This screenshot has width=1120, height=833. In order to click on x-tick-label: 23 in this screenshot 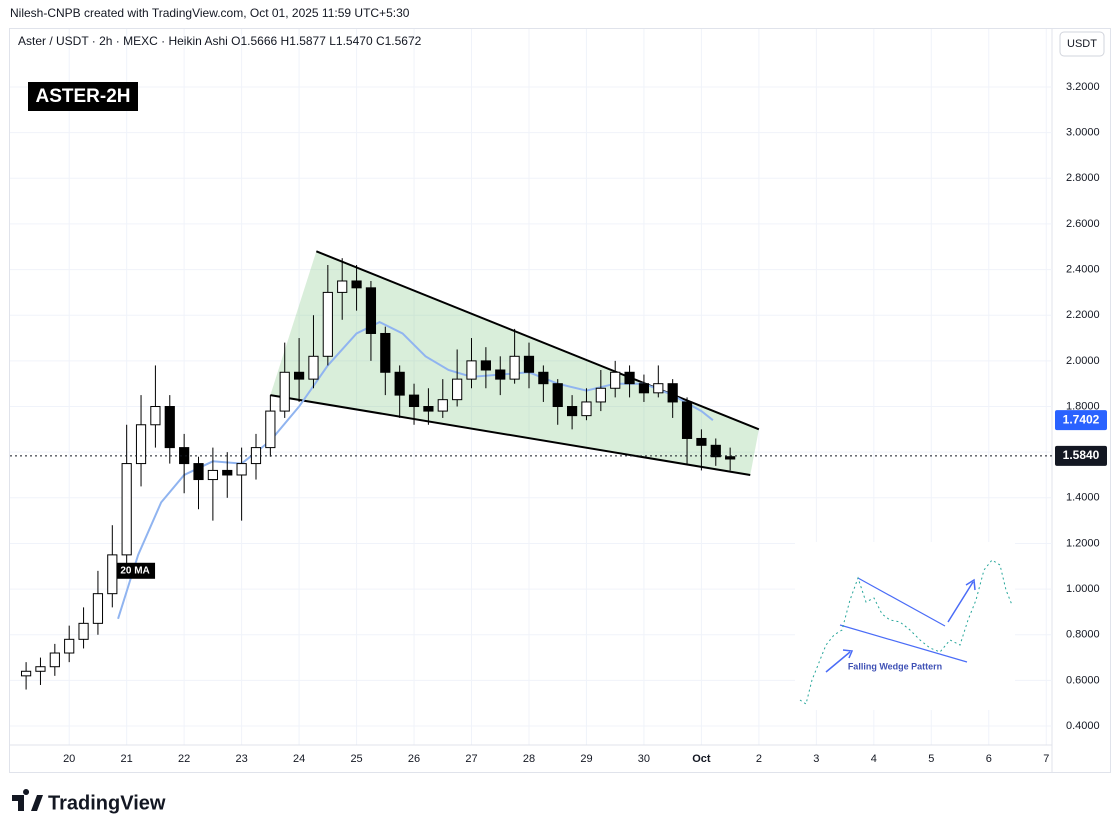, I will do `click(241, 759)`.